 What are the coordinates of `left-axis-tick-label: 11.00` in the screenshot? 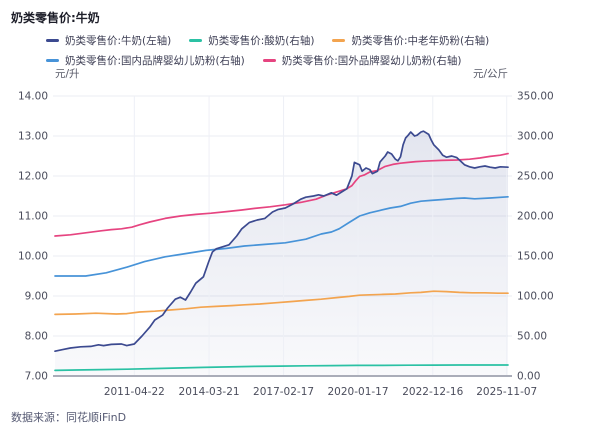 It's located at (33, 217).